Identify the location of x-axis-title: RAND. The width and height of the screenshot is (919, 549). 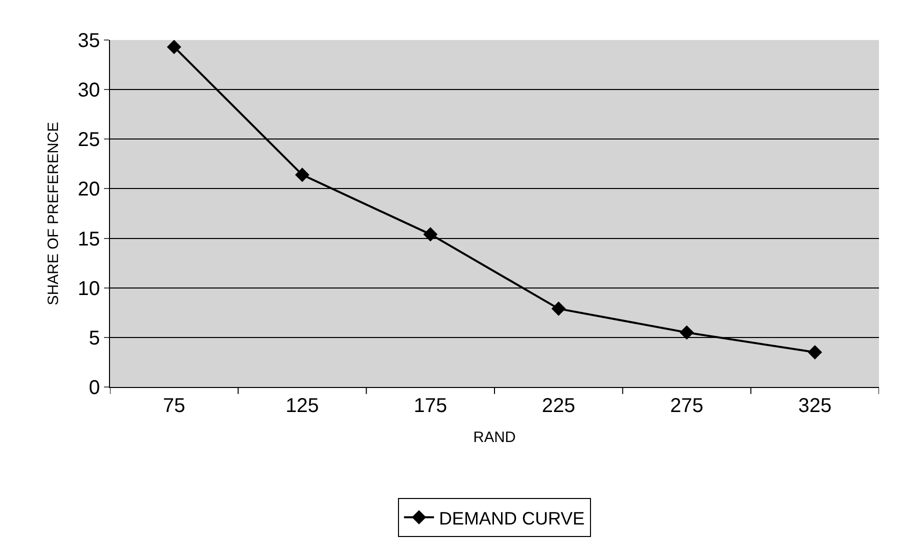
(494, 437).